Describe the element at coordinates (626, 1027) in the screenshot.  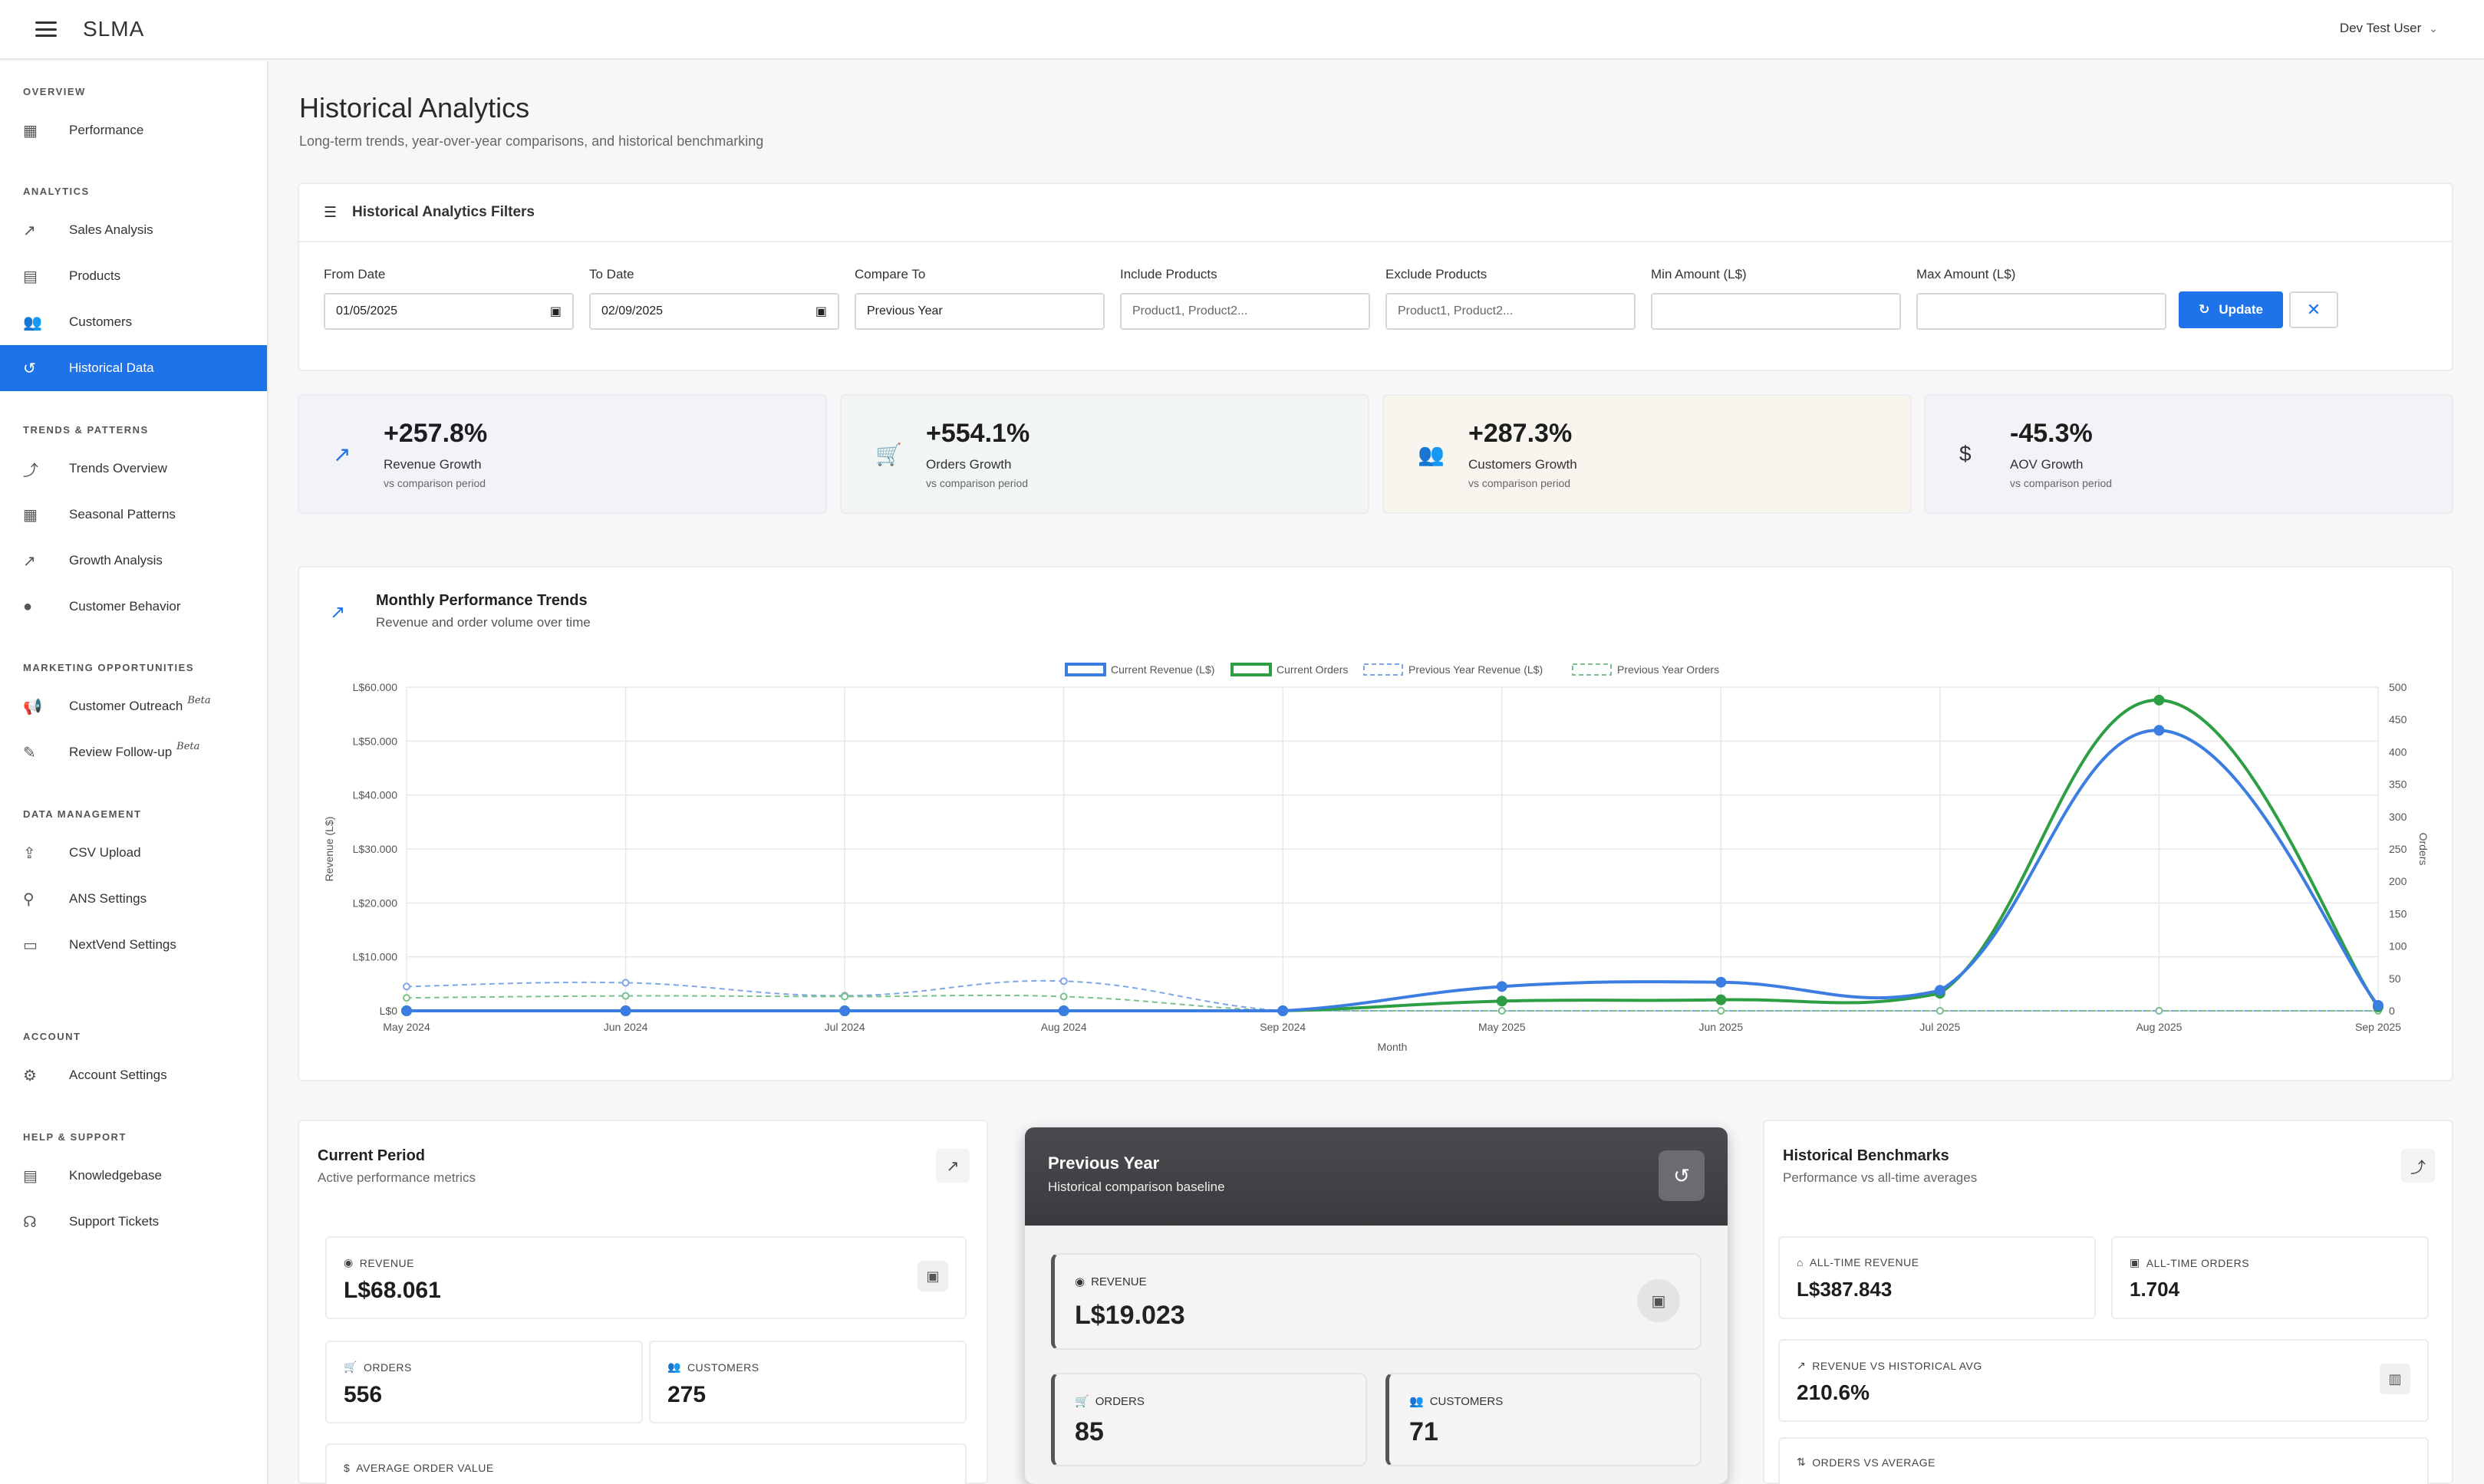
I see `x-tick-label: Jun 2024` at that location.